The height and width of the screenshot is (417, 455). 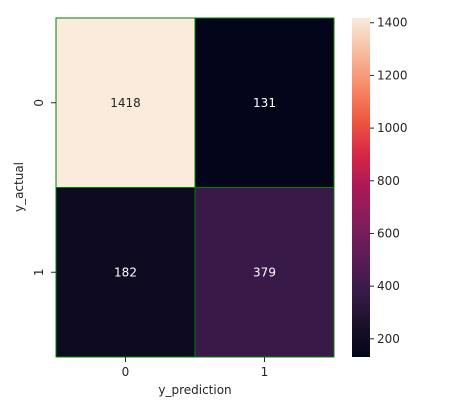 I want to click on y-axis-label: y_actual, so click(x=19, y=187).